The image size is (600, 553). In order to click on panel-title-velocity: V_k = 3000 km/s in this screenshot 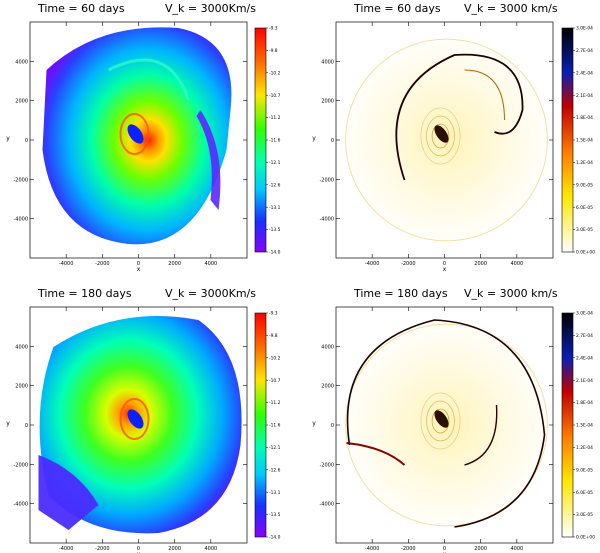, I will do `click(511, 293)`.